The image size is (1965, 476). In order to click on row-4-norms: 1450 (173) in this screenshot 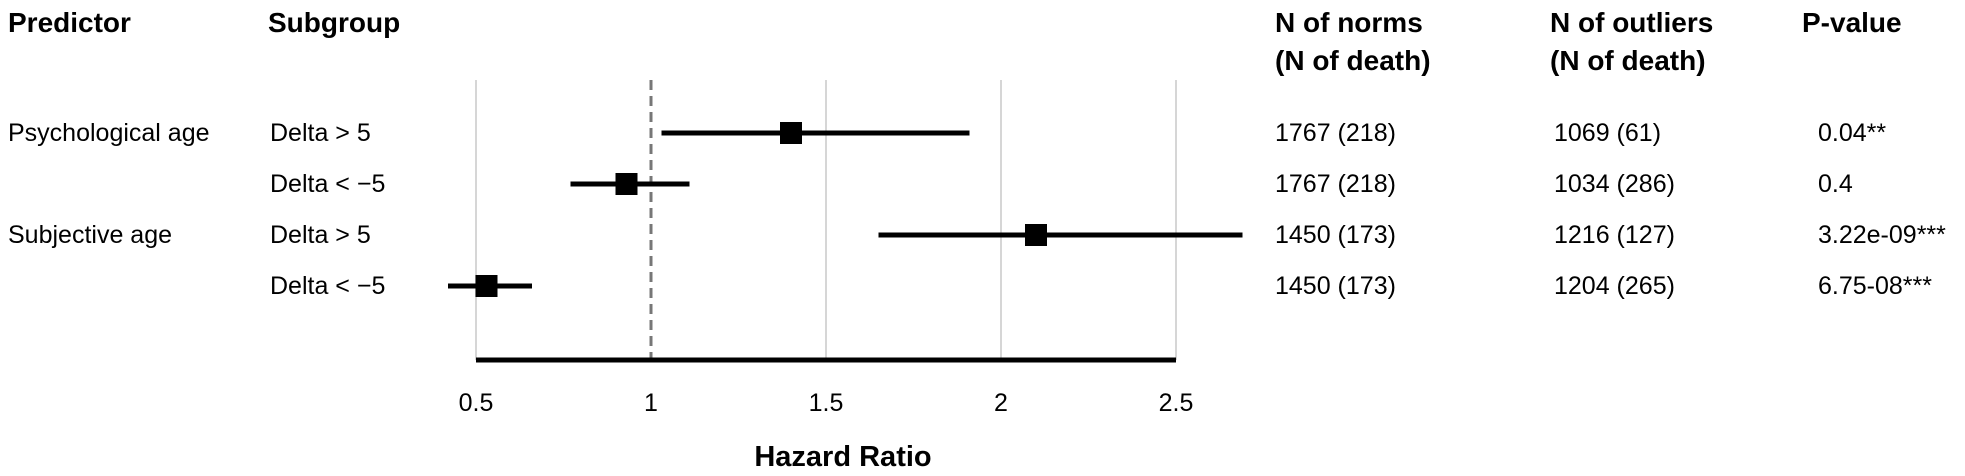, I will do `click(1335, 286)`.